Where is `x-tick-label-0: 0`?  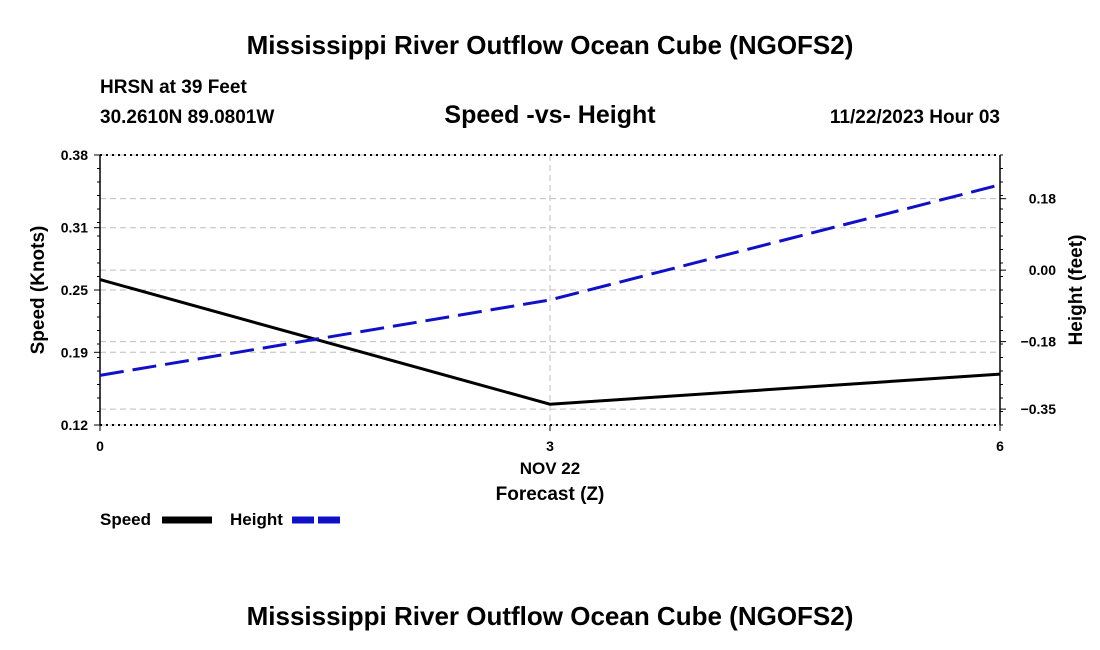
x-tick-label-0: 0 is located at coordinates (100, 446).